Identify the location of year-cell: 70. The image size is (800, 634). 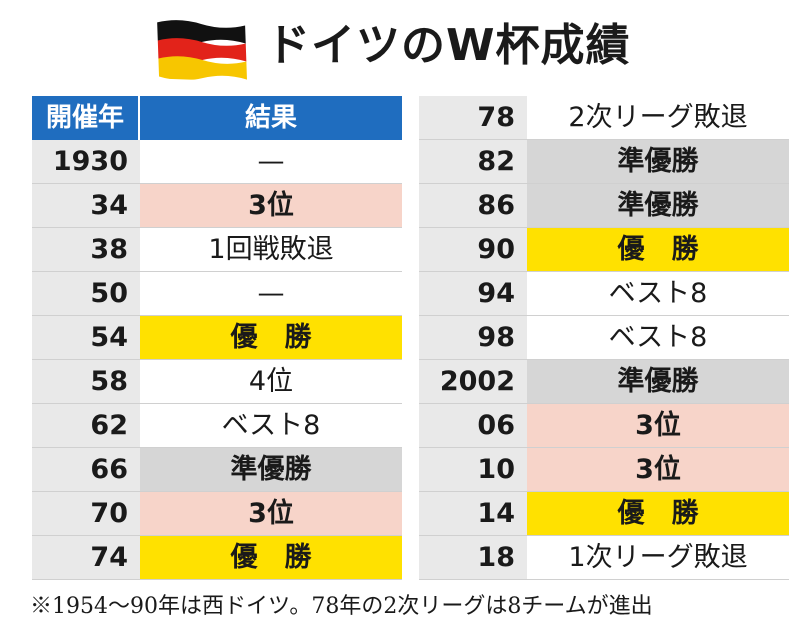
(86, 513).